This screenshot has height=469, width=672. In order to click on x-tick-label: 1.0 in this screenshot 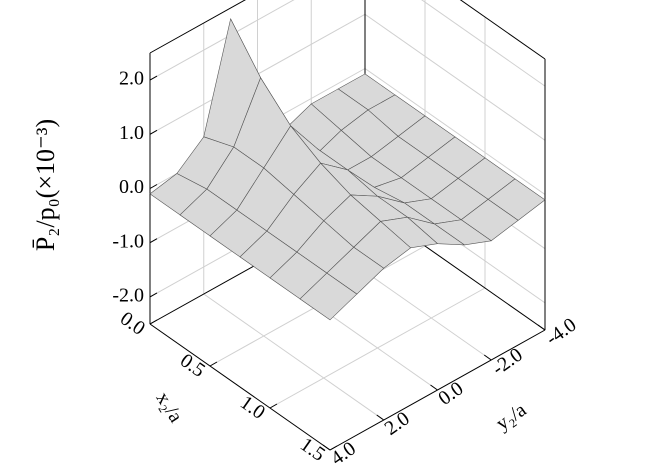, I will do `click(252, 407)`.